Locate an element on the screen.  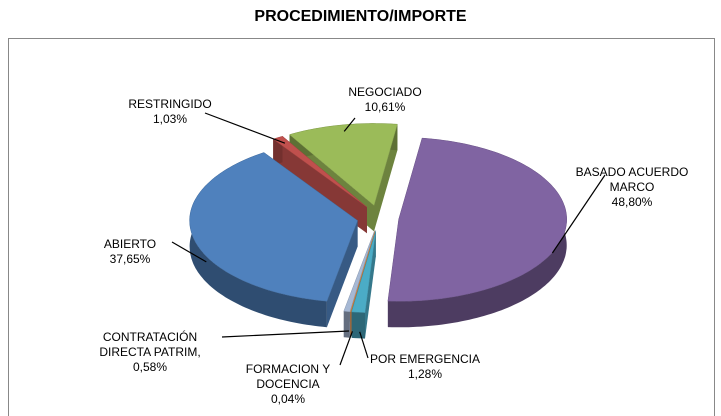
data-label: ABIERTO is located at coordinates (130, 244).